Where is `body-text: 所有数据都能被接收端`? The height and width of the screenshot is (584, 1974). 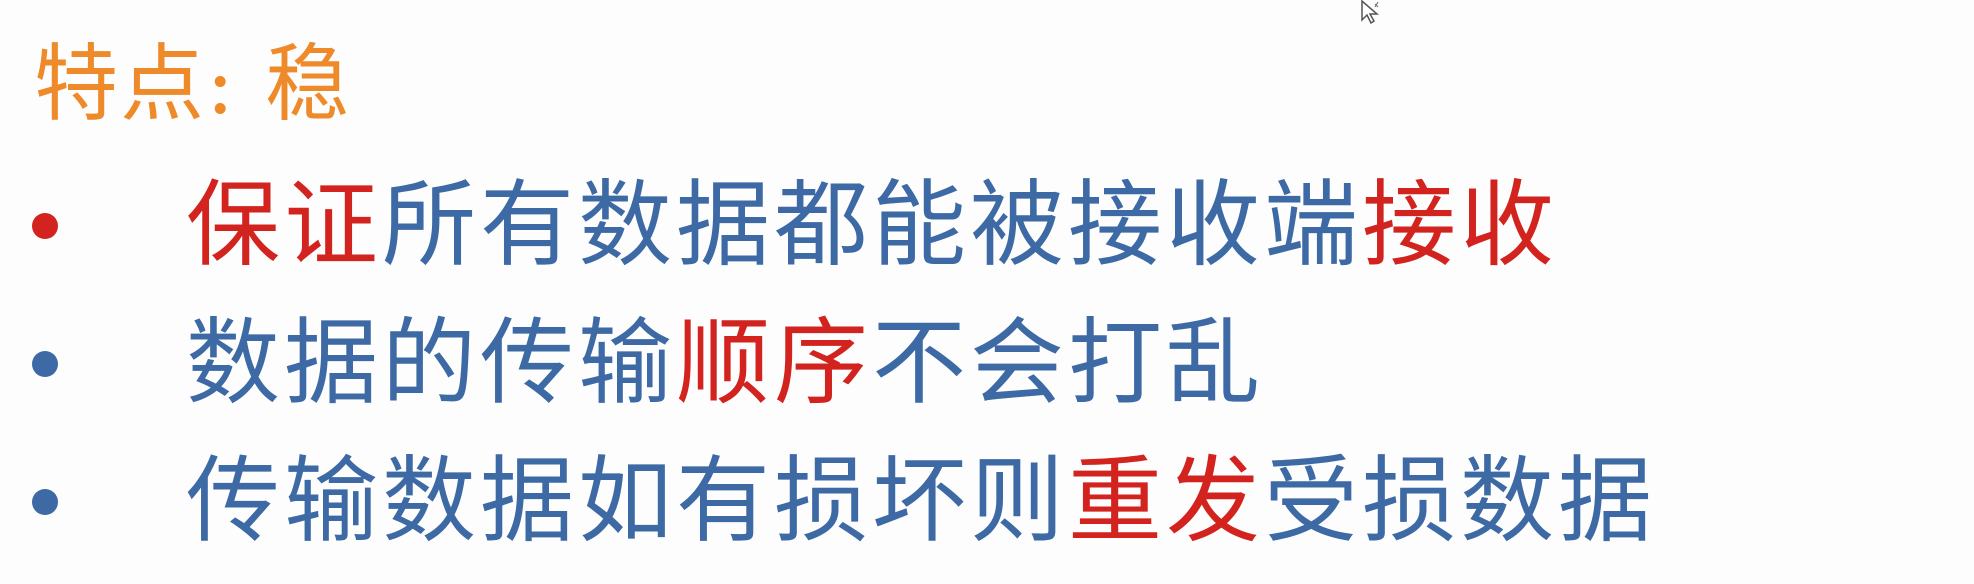
body-text: 所有数据都能被接收端 is located at coordinates (872, 225).